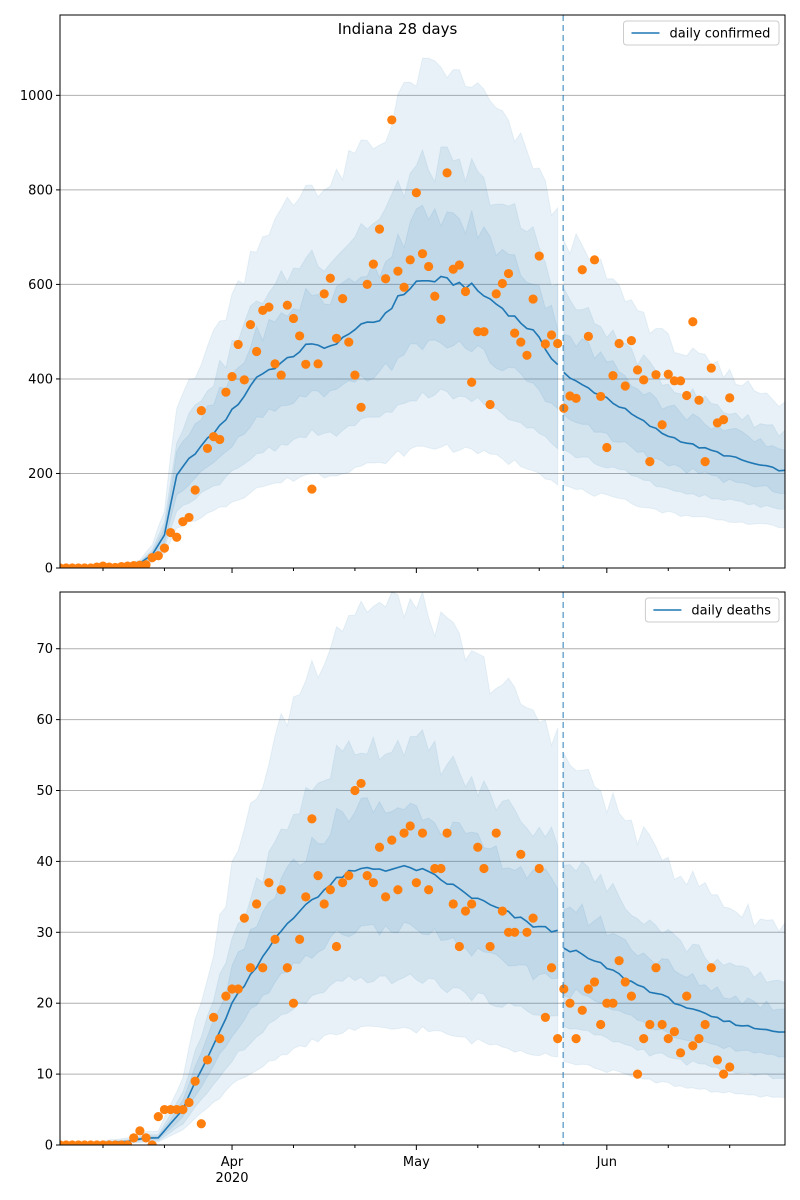 The image size is (800, 1200). Describe the element at coordinates (674, 990) in the screenshot. I see `model-line` at that location.